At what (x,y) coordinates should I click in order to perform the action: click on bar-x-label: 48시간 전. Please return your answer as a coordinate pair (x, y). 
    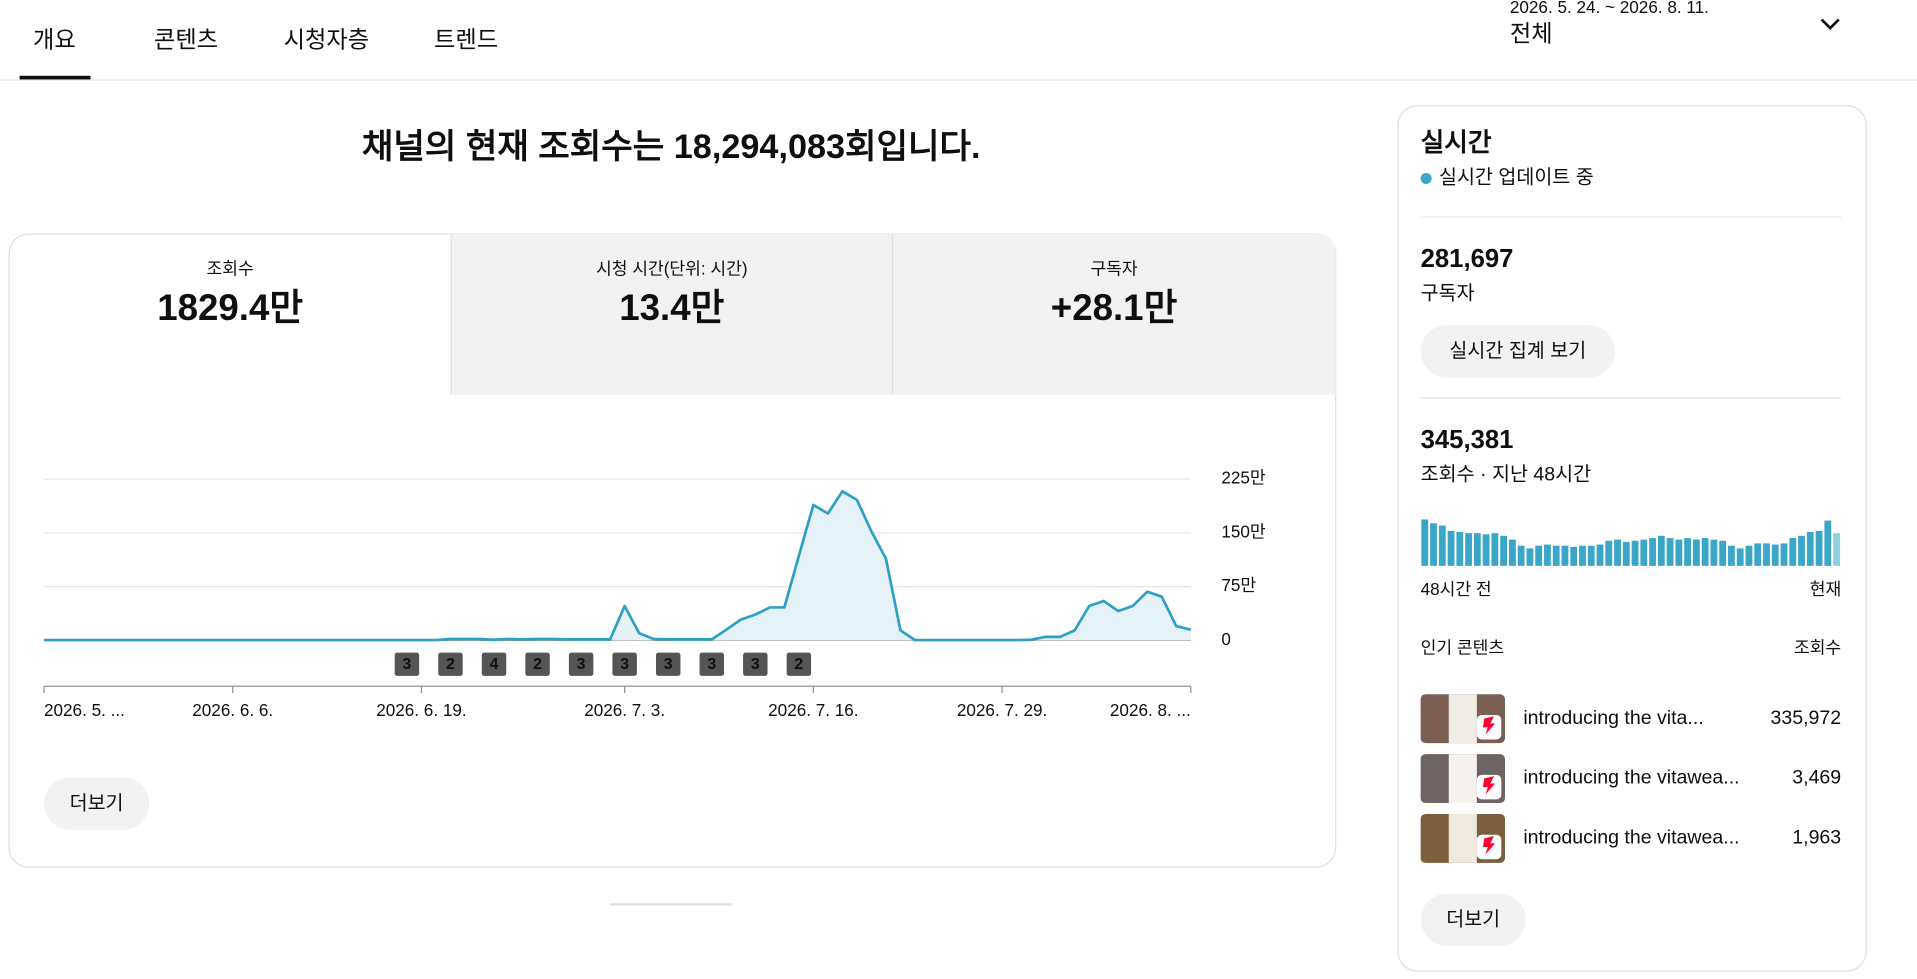
    Looking at the image, I should click on (1456, 589).